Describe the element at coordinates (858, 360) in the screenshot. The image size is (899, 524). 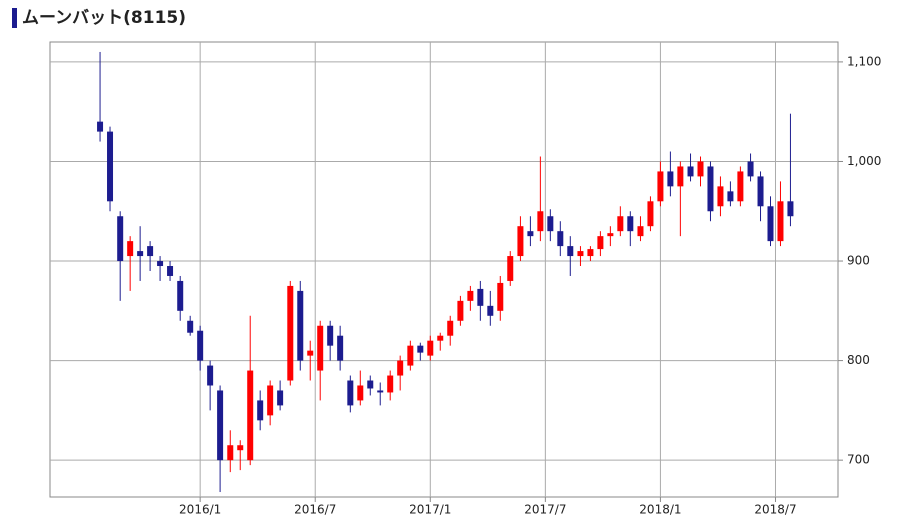
I see `y-tick-label: 800` at that location.